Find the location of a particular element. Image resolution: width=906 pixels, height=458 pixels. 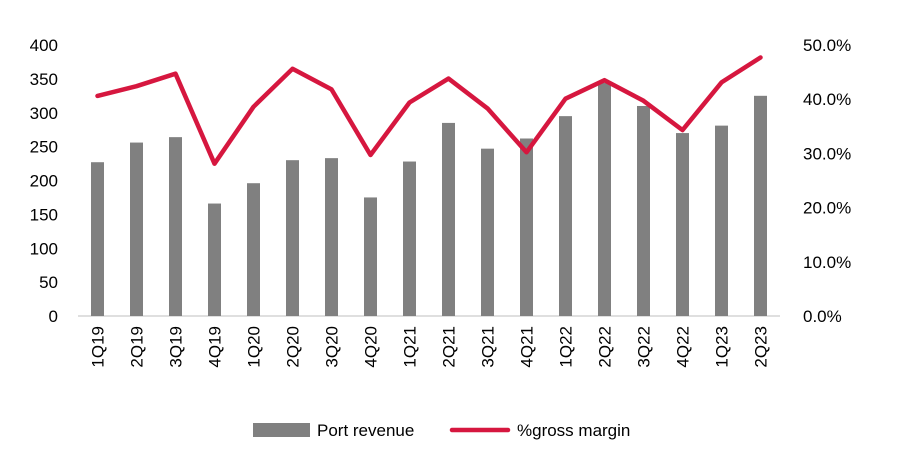

category-label: 2Q23 is located at coordinates (761, 347).